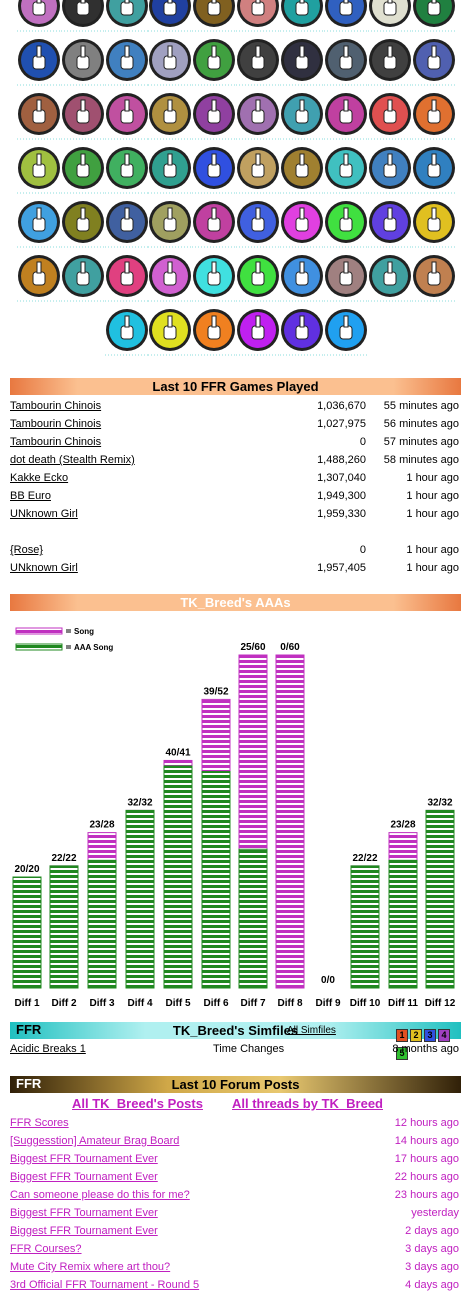  Describe the element at coordinates (364, 858) in the screenshot. I see `value-label: 22/22` at that location.